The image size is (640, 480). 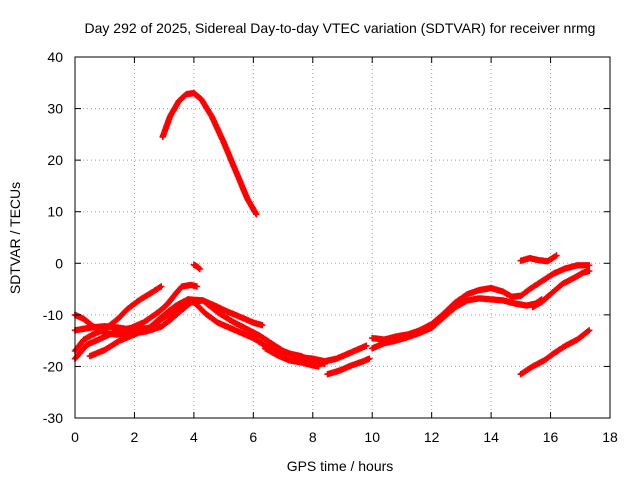 What do you see at coordinates (432, 437) in the screenshot?
I see `x-tick-label: 12` at bounding box center [432, 437].